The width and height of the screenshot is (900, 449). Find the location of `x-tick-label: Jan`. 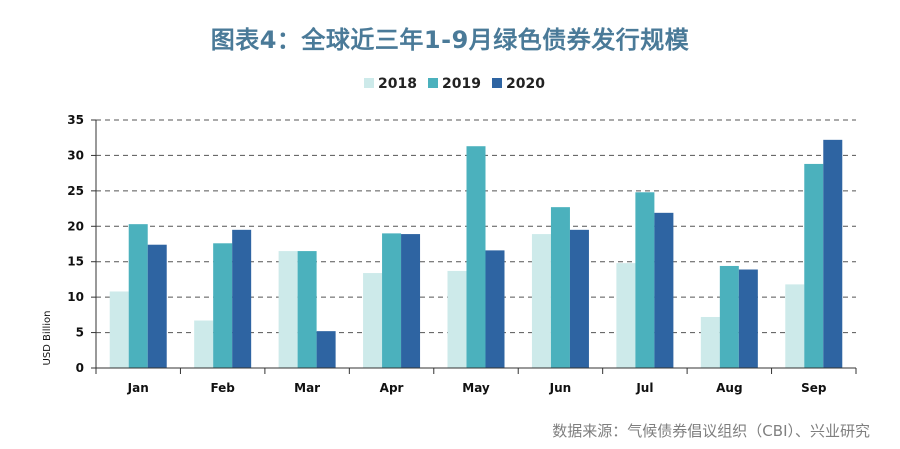

x-tick-label: Jan is located at coordinates (138, 388).